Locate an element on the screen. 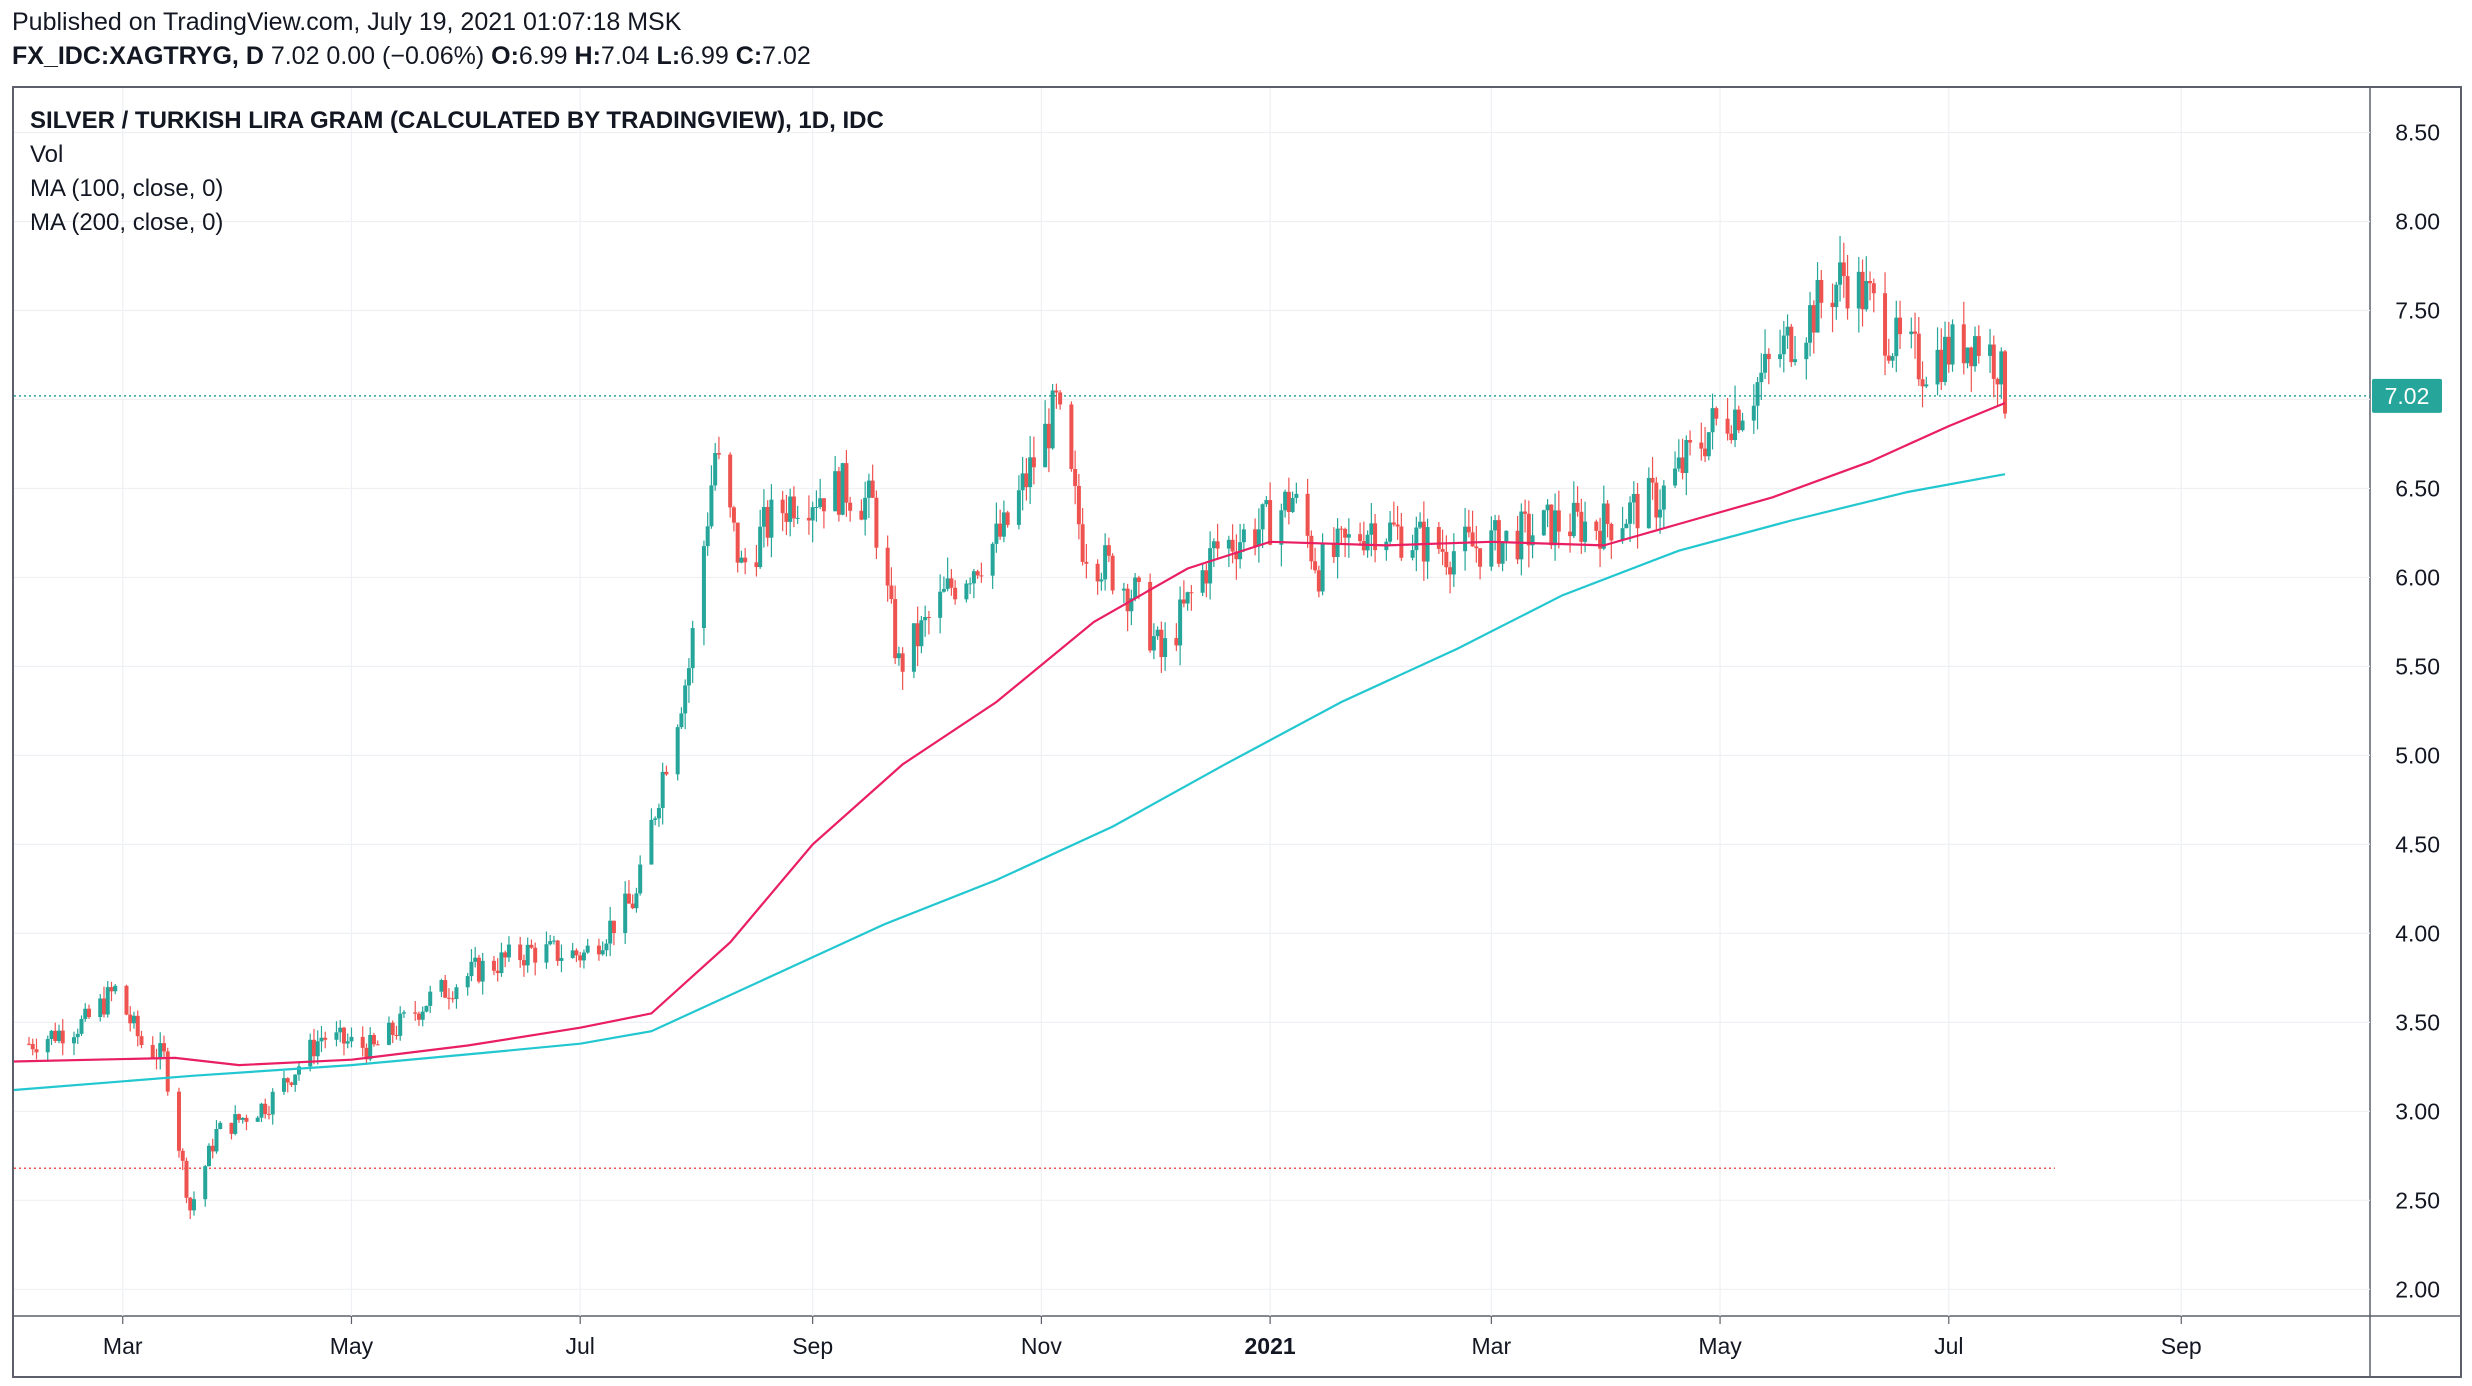  y-tick-label: 6.50 is located at coordinates (2417, 488).